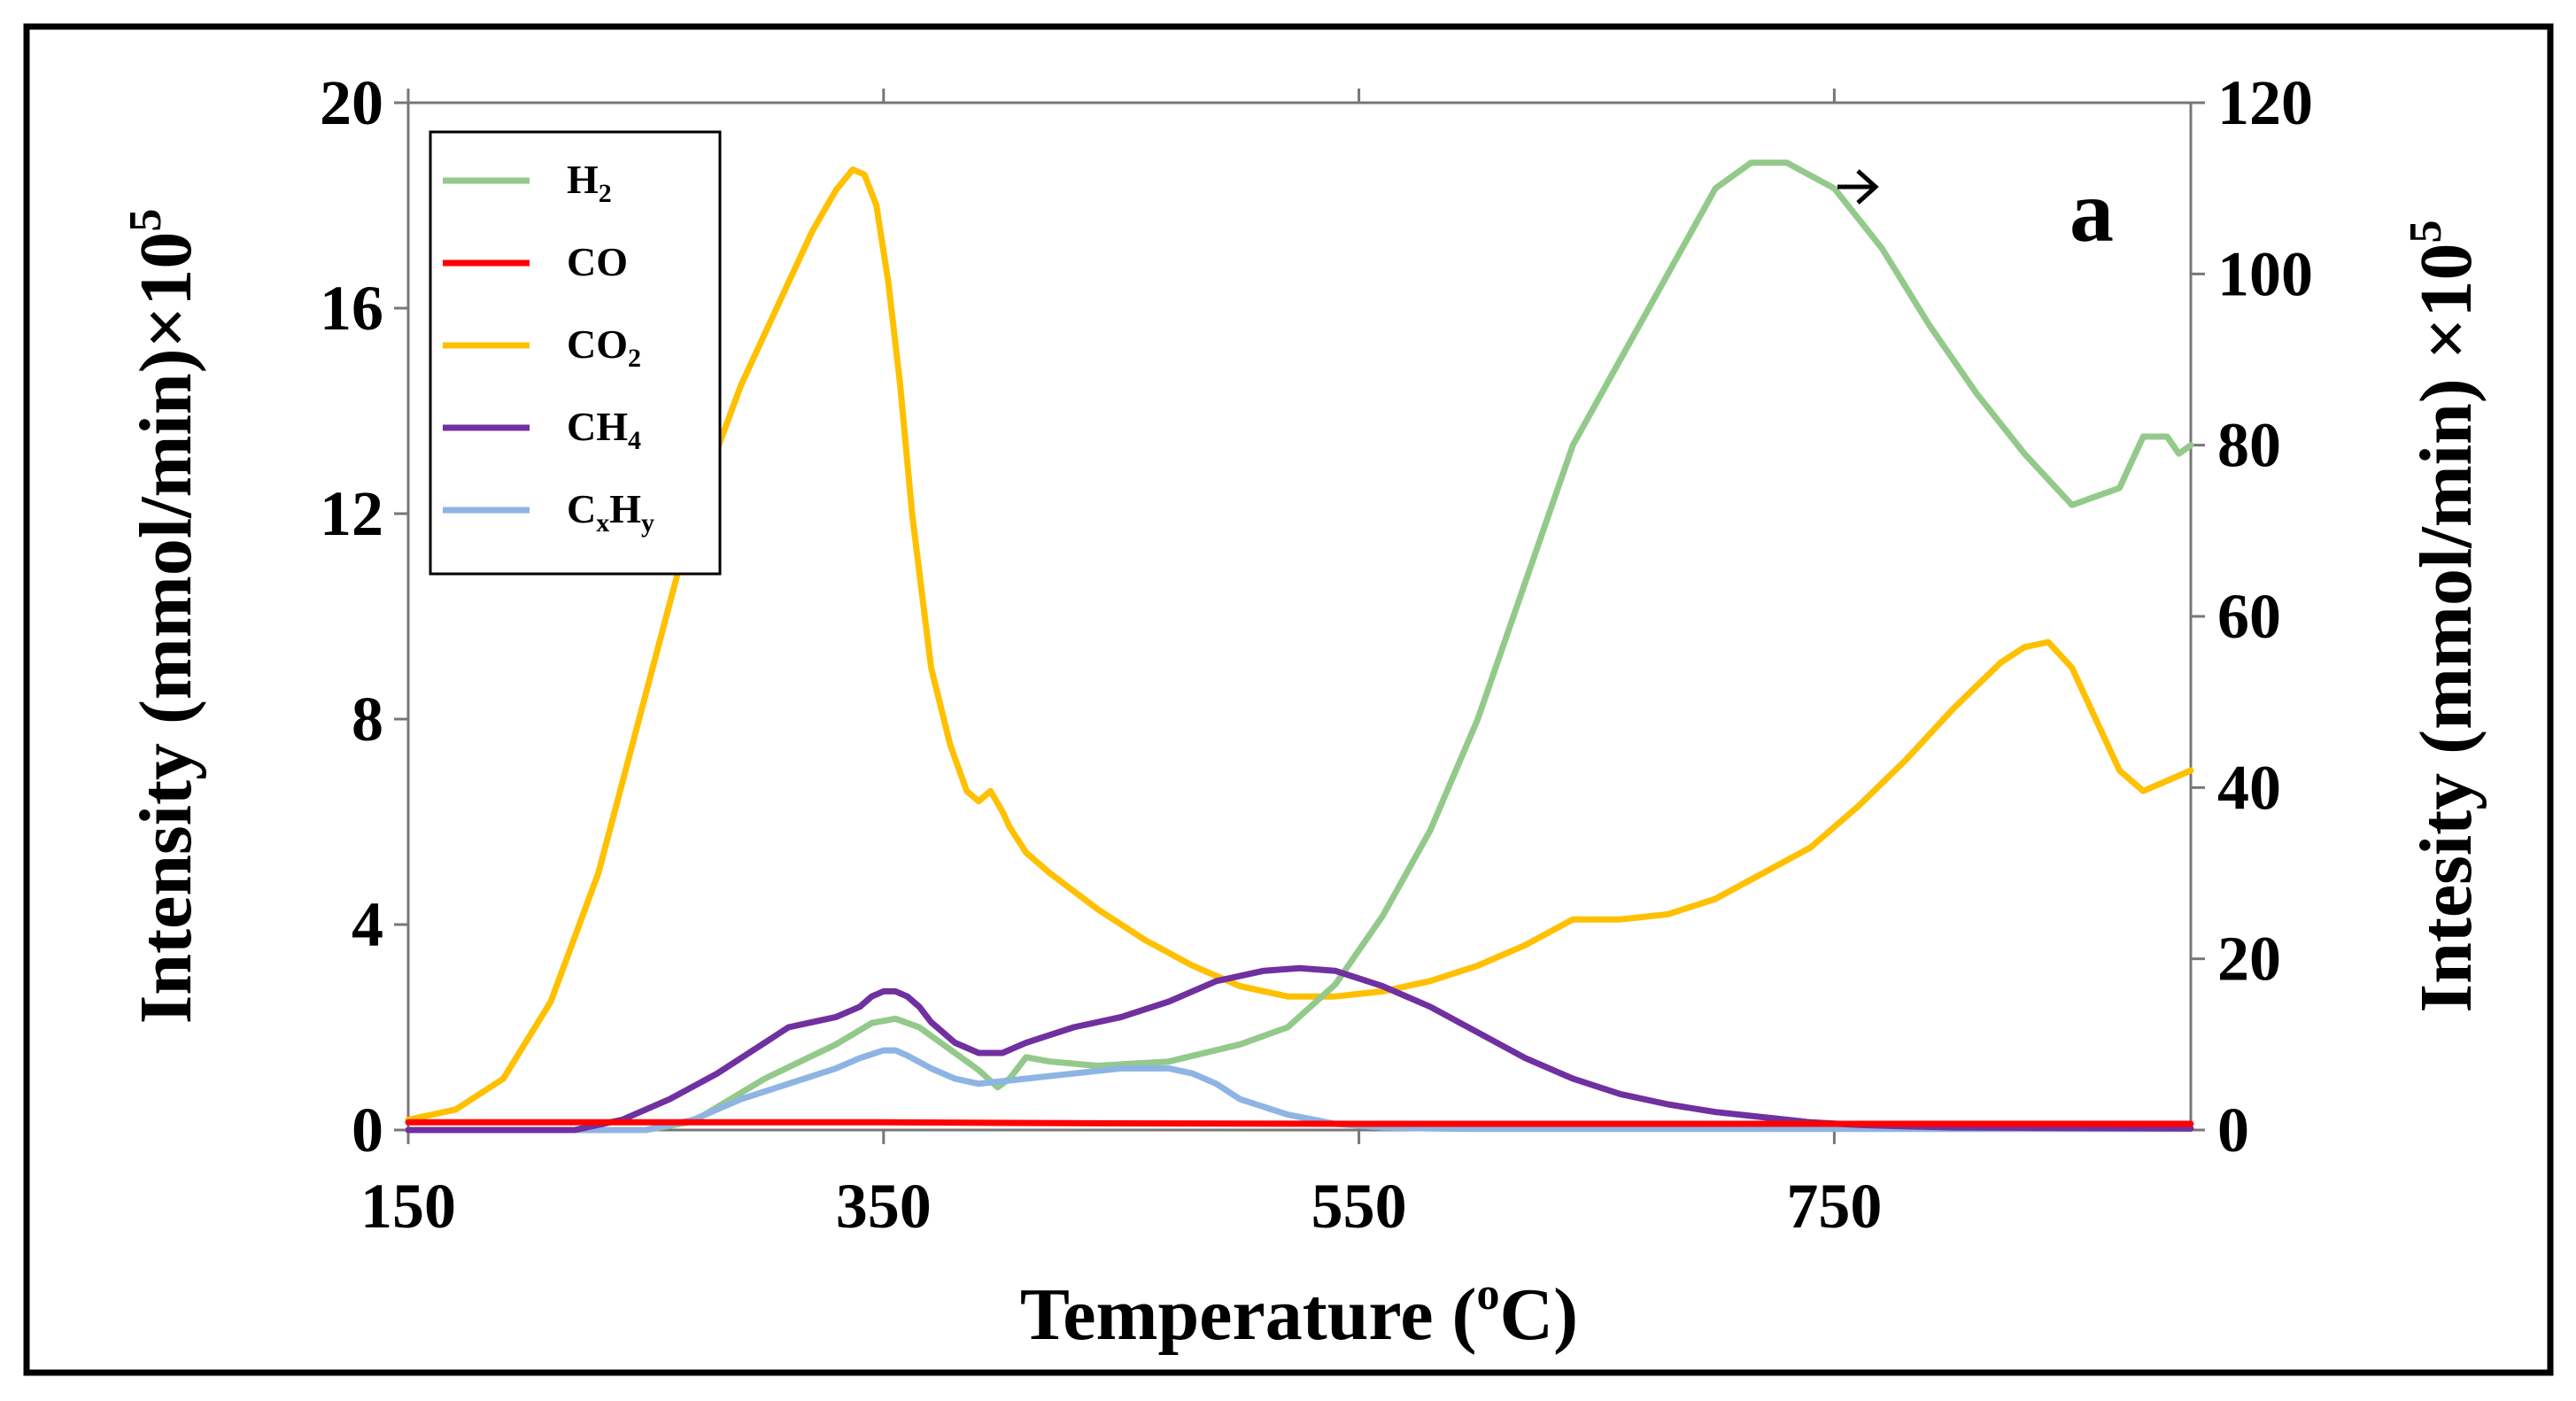 This screenshot has height=1401, width=2576. Describe the element at coordinates (2444, 616) in the screenshot. I see `y-axis-right-title: Intesity (mmol/min) ×105` at that location.